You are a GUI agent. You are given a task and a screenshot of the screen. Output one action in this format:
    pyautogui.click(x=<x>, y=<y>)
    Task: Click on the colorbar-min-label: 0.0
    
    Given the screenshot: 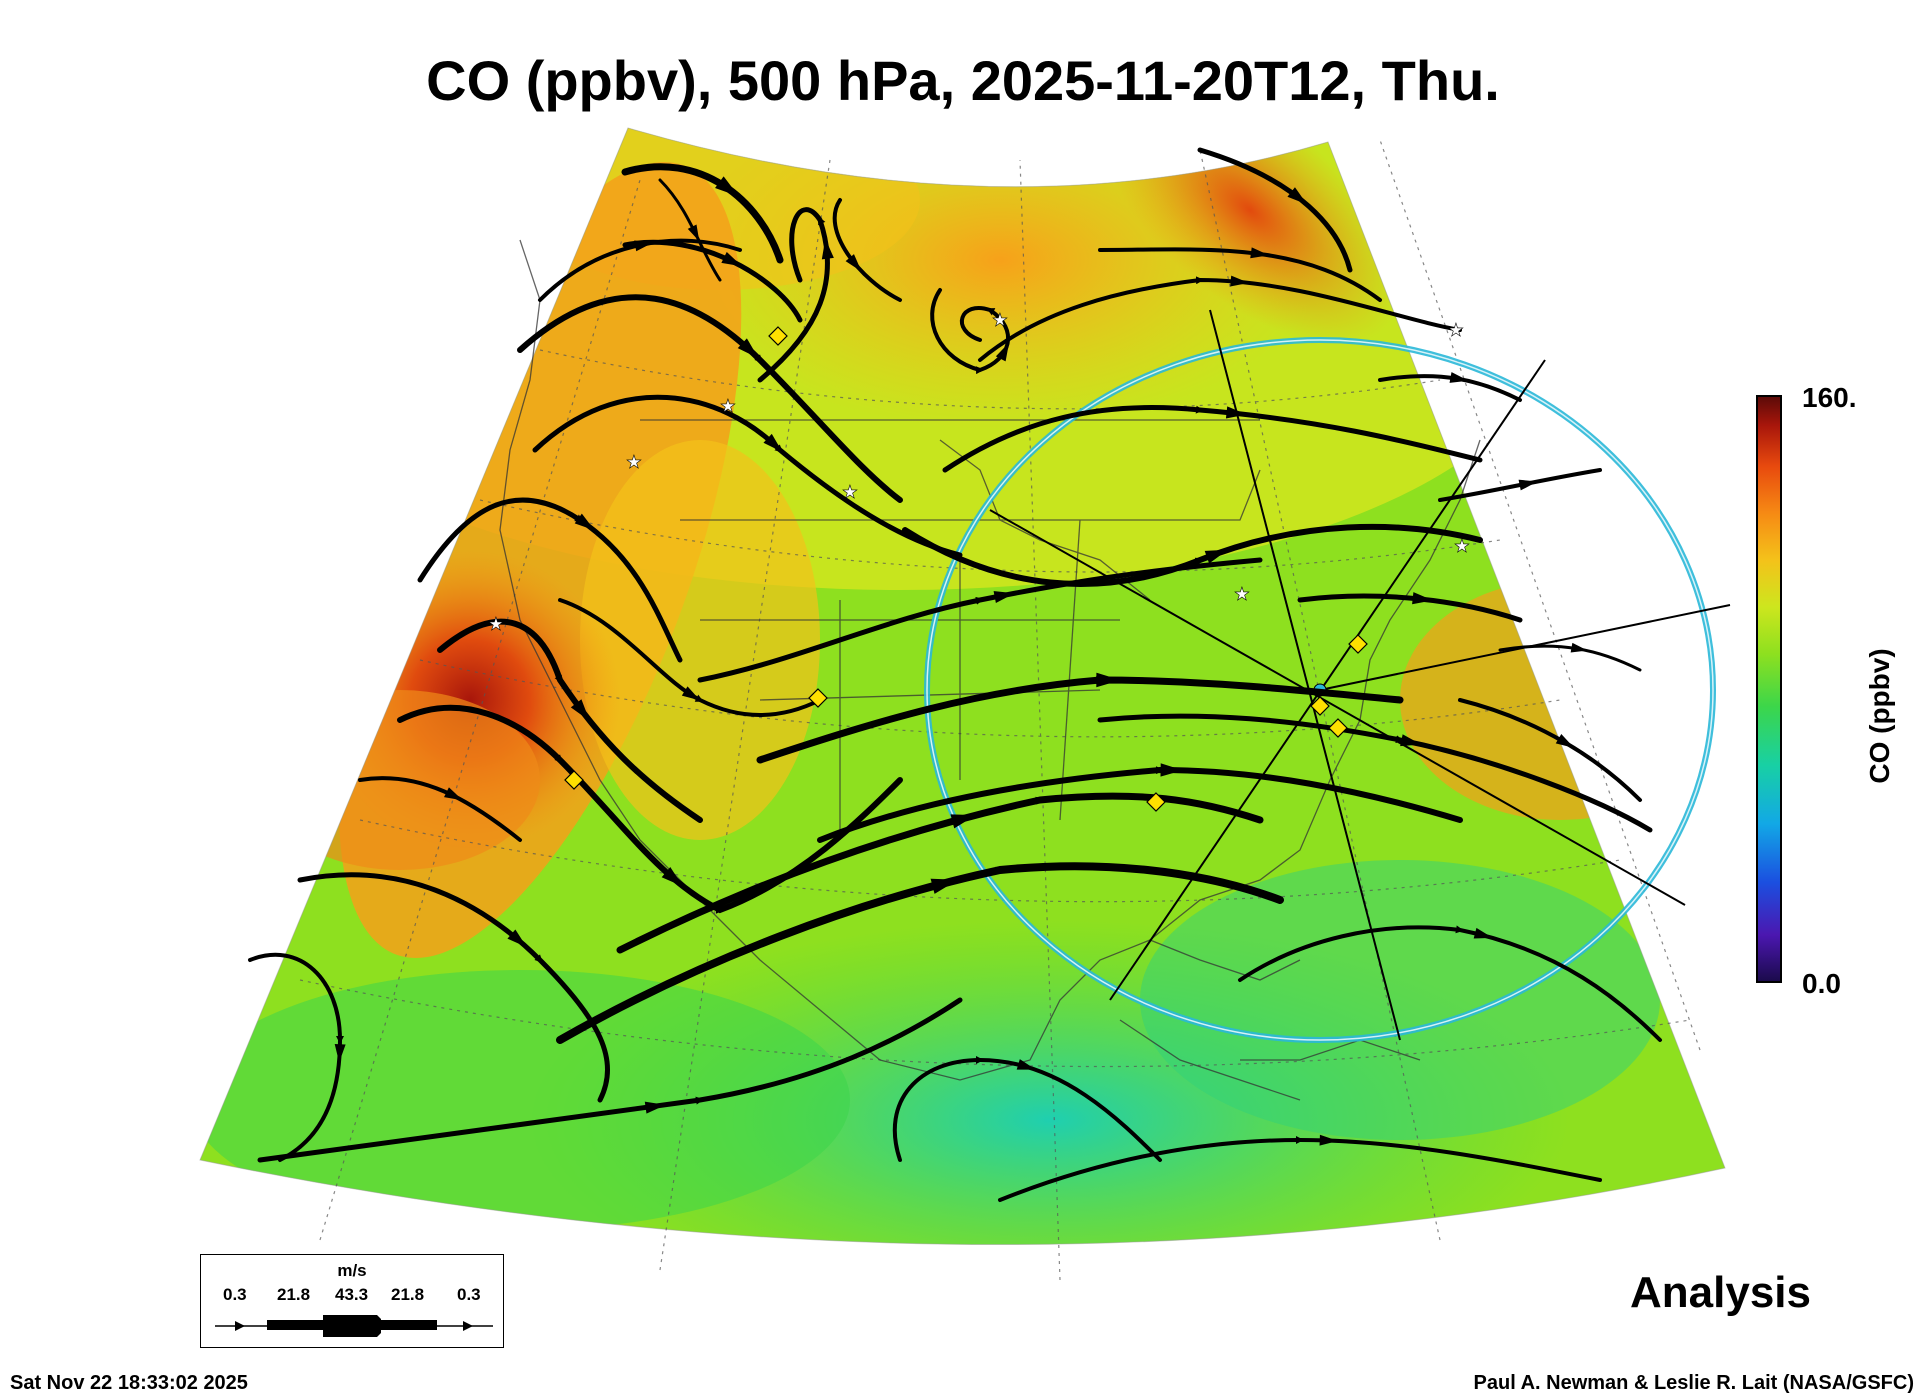 What is the action you would take?
    pyautogui.click(x=1821, y=983)
    